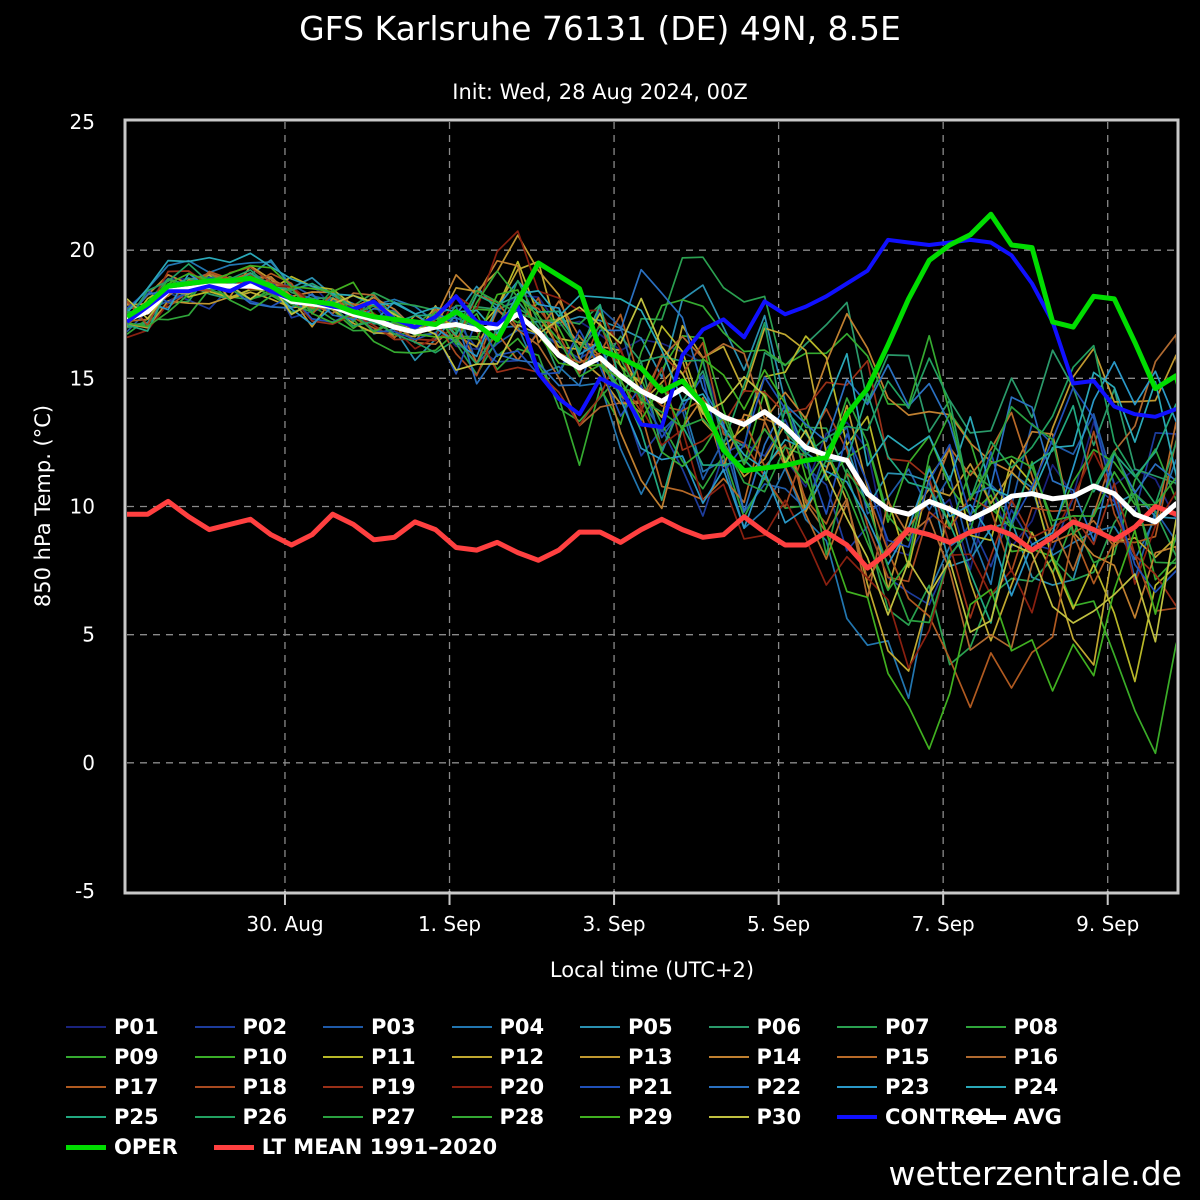 The height and width of the screenshot is (1200, 1200). I want to click on legend-item-p03: P03, so click(369, 1027).